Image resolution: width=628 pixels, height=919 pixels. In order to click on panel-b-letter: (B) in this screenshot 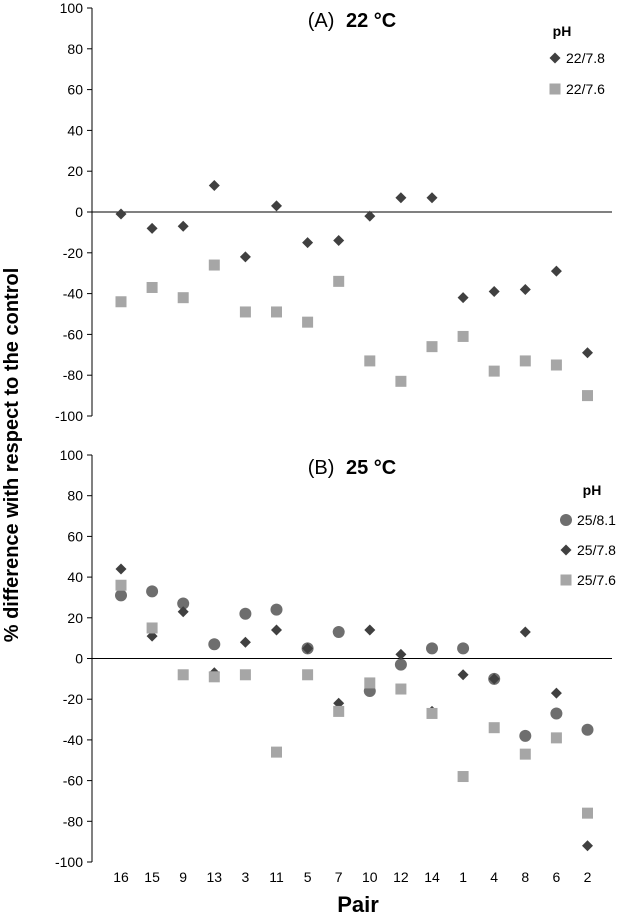, I will do `click(321, 468)`.